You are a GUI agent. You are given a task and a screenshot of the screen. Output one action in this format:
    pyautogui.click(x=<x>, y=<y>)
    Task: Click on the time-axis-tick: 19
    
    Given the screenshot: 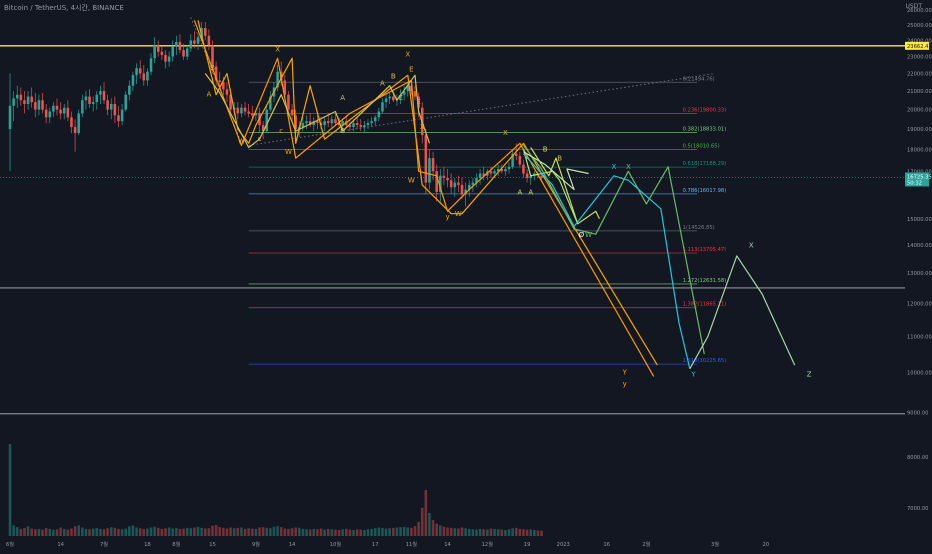 What is the action you would take?
    pyautogui.click(x=527, y=545)
    